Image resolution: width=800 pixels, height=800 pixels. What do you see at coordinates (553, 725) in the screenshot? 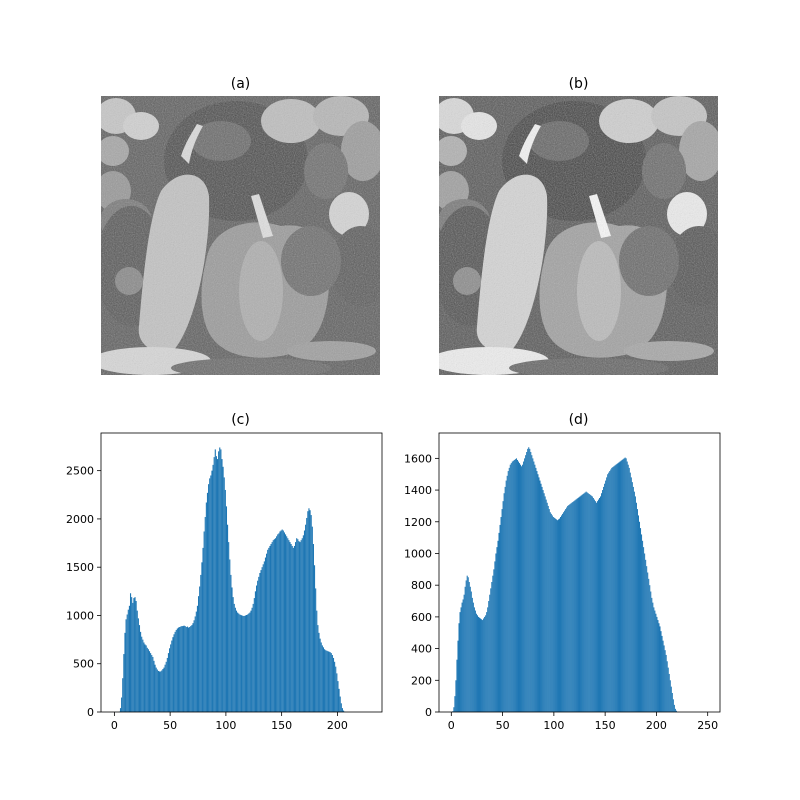
I see `x-tick-label: 100` at bounding box center [553, 725].